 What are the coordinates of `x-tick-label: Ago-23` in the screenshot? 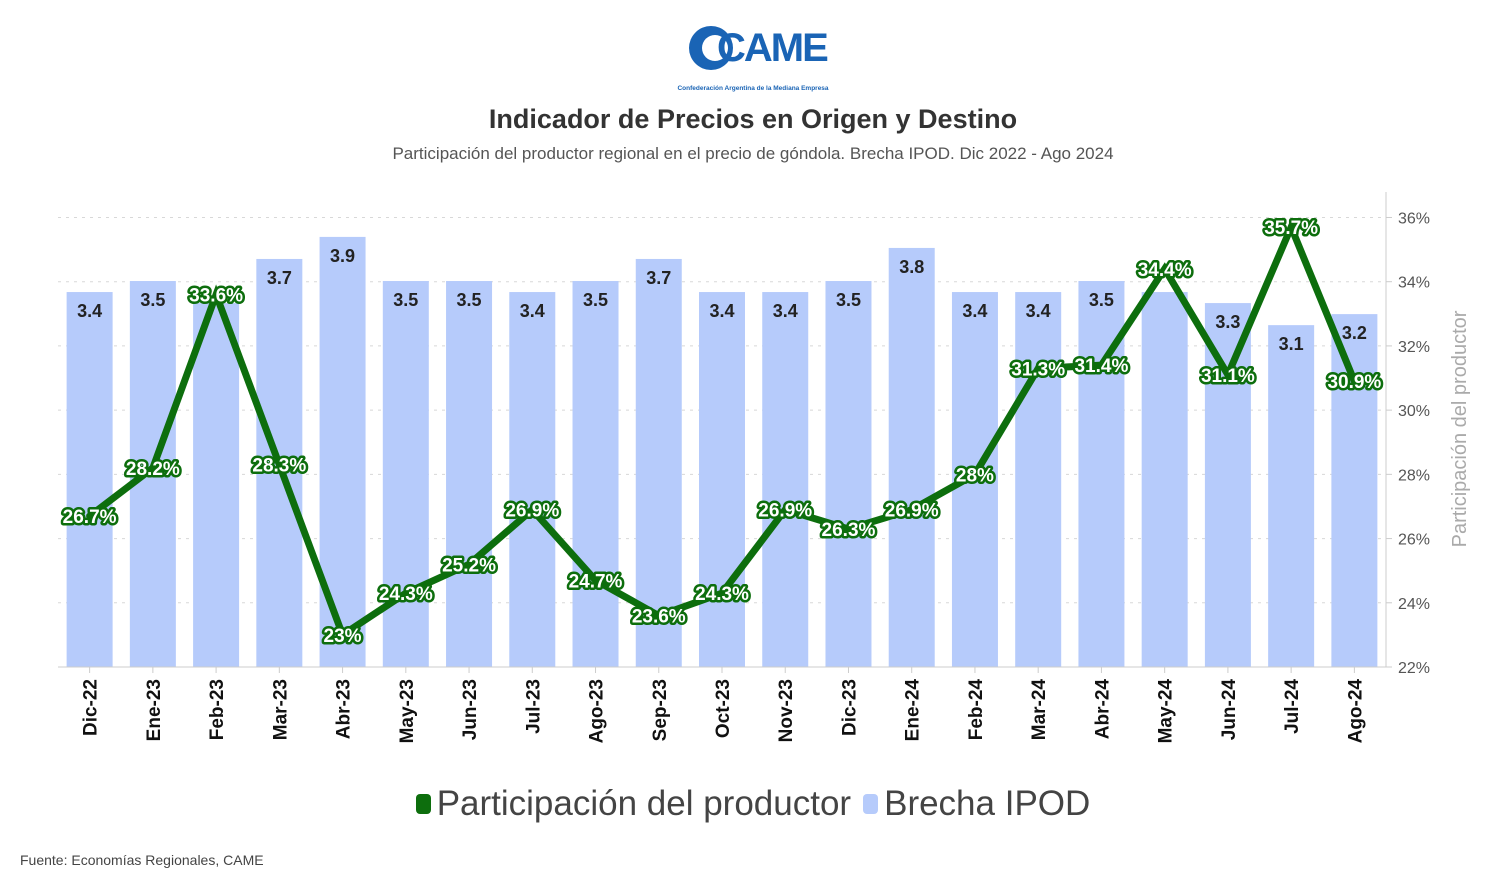 It's located at (597, 711).